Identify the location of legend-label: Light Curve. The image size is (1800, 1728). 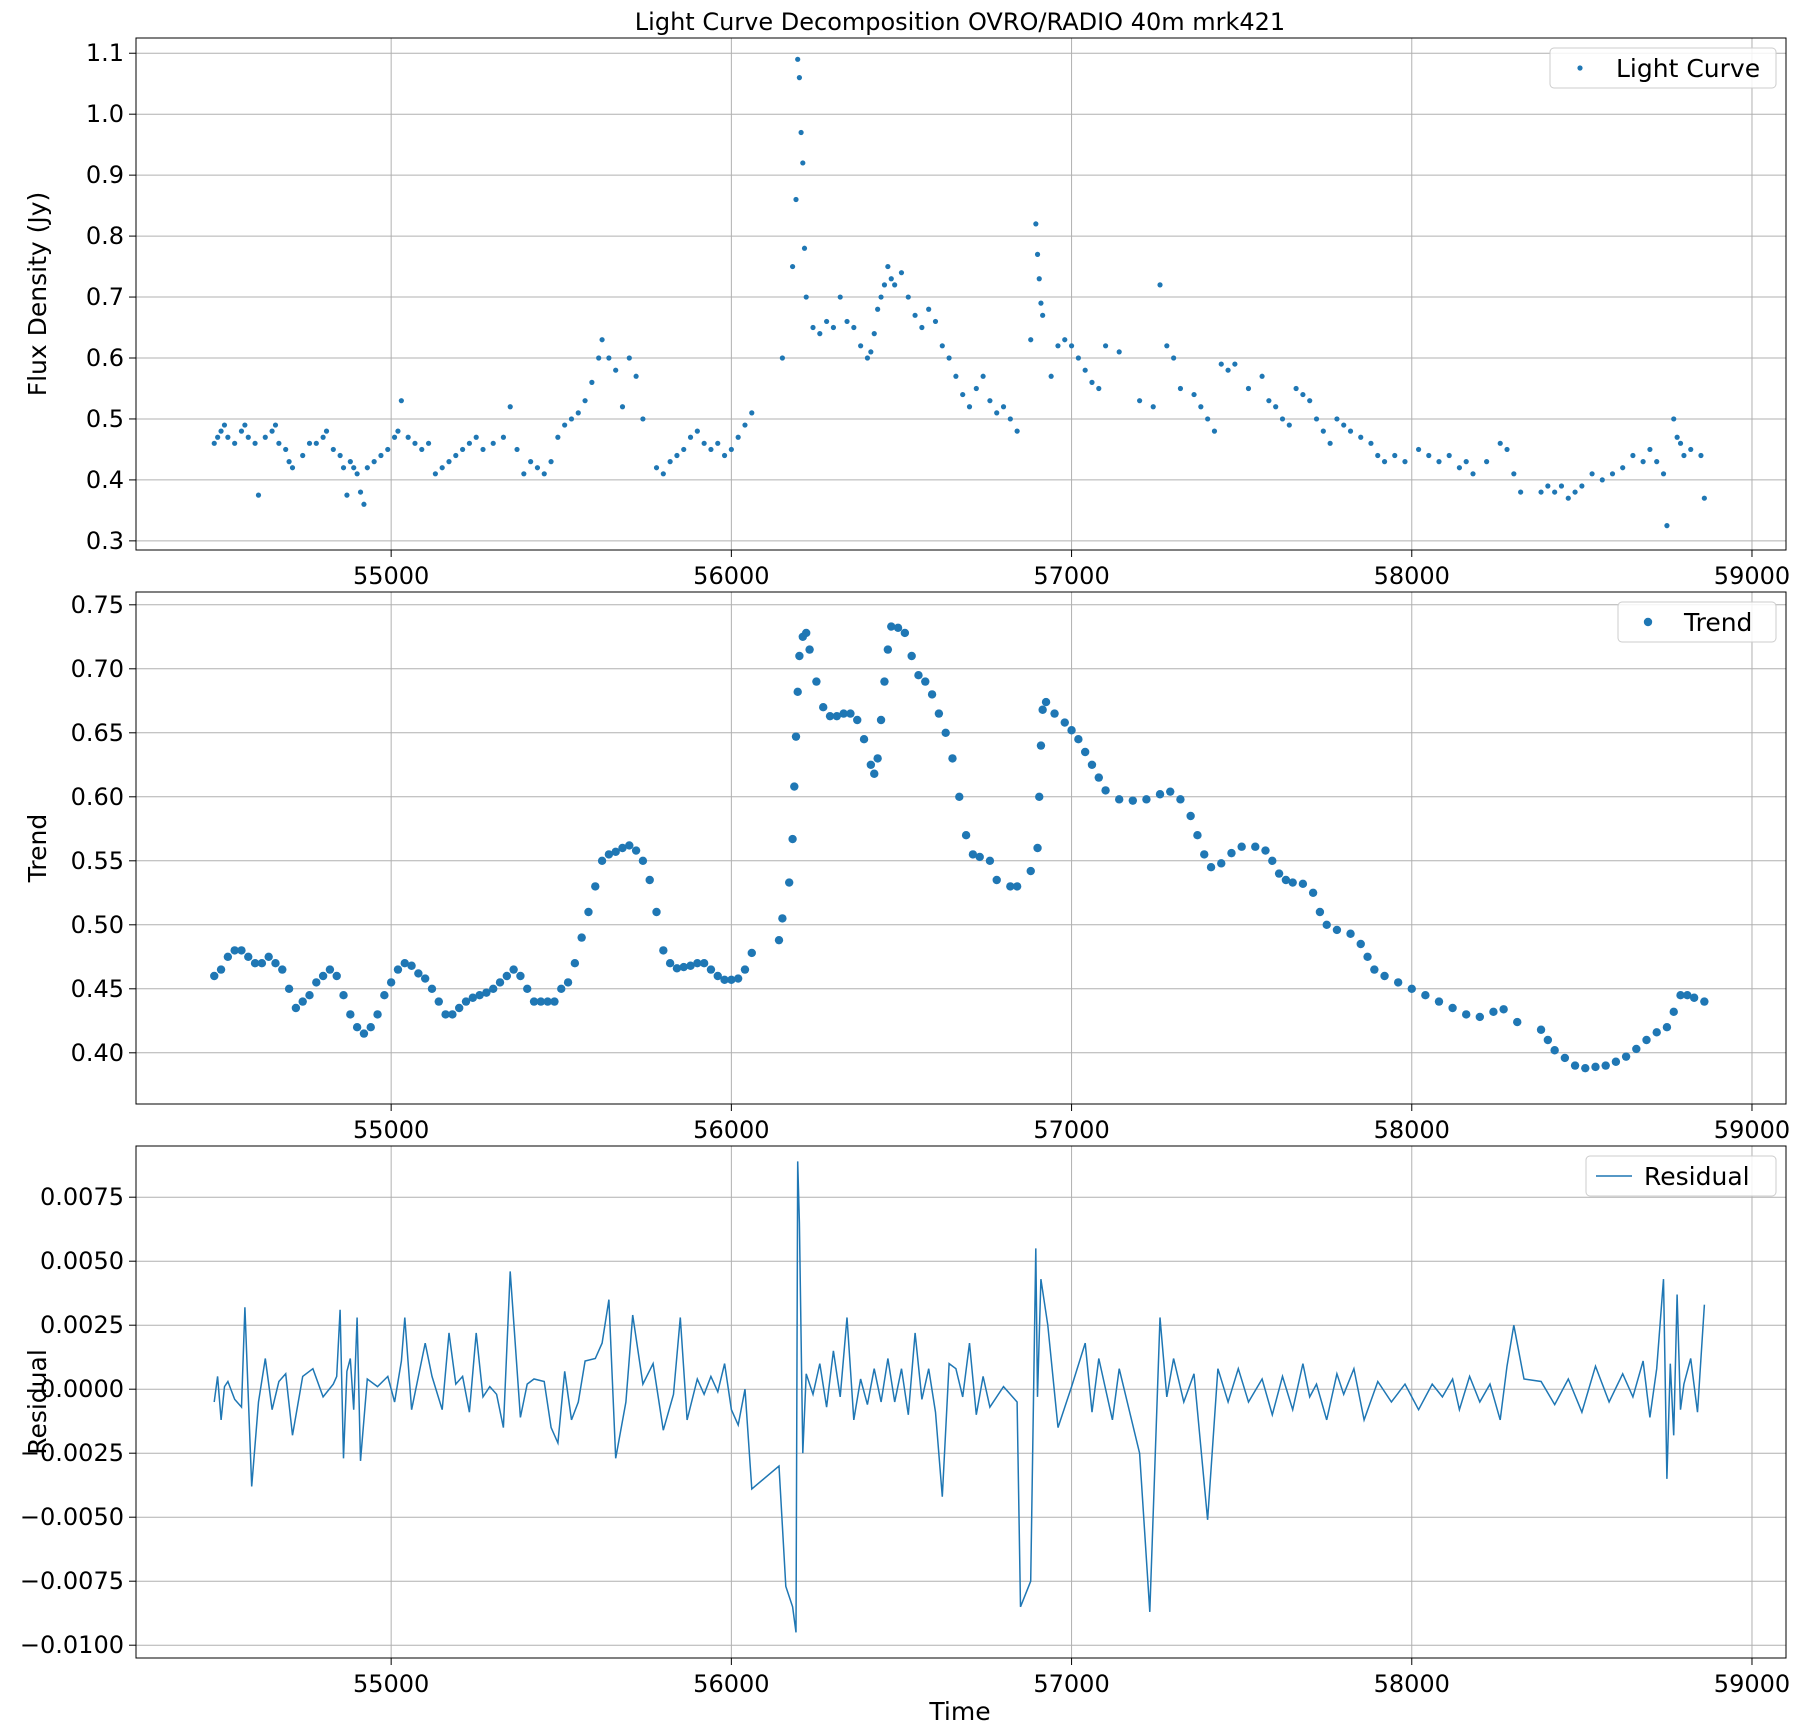
(1688, 68).